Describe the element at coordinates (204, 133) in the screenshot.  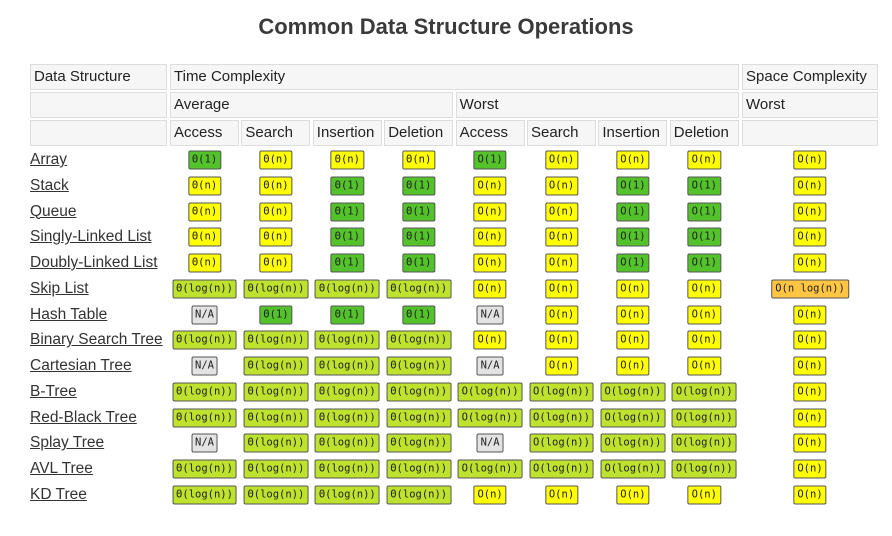
I see `header-cell: Access` at that location.